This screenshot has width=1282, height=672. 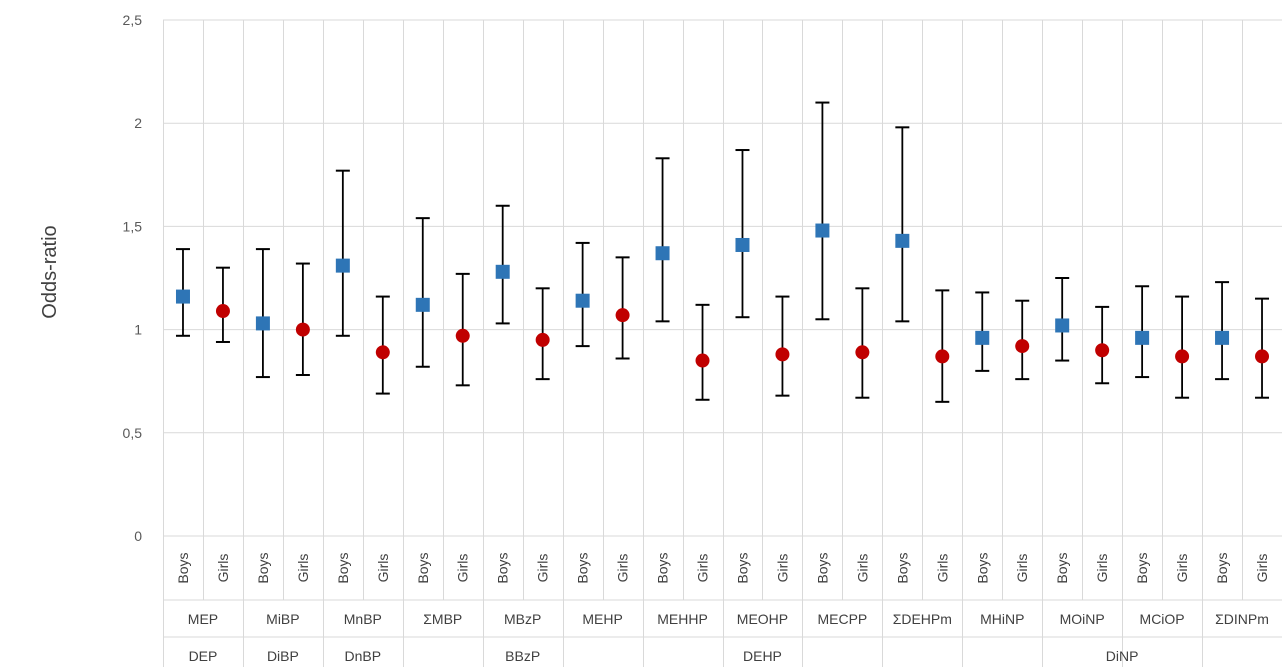 I want to click on metabolite-label: MECPP, so click(x=842, y=619).